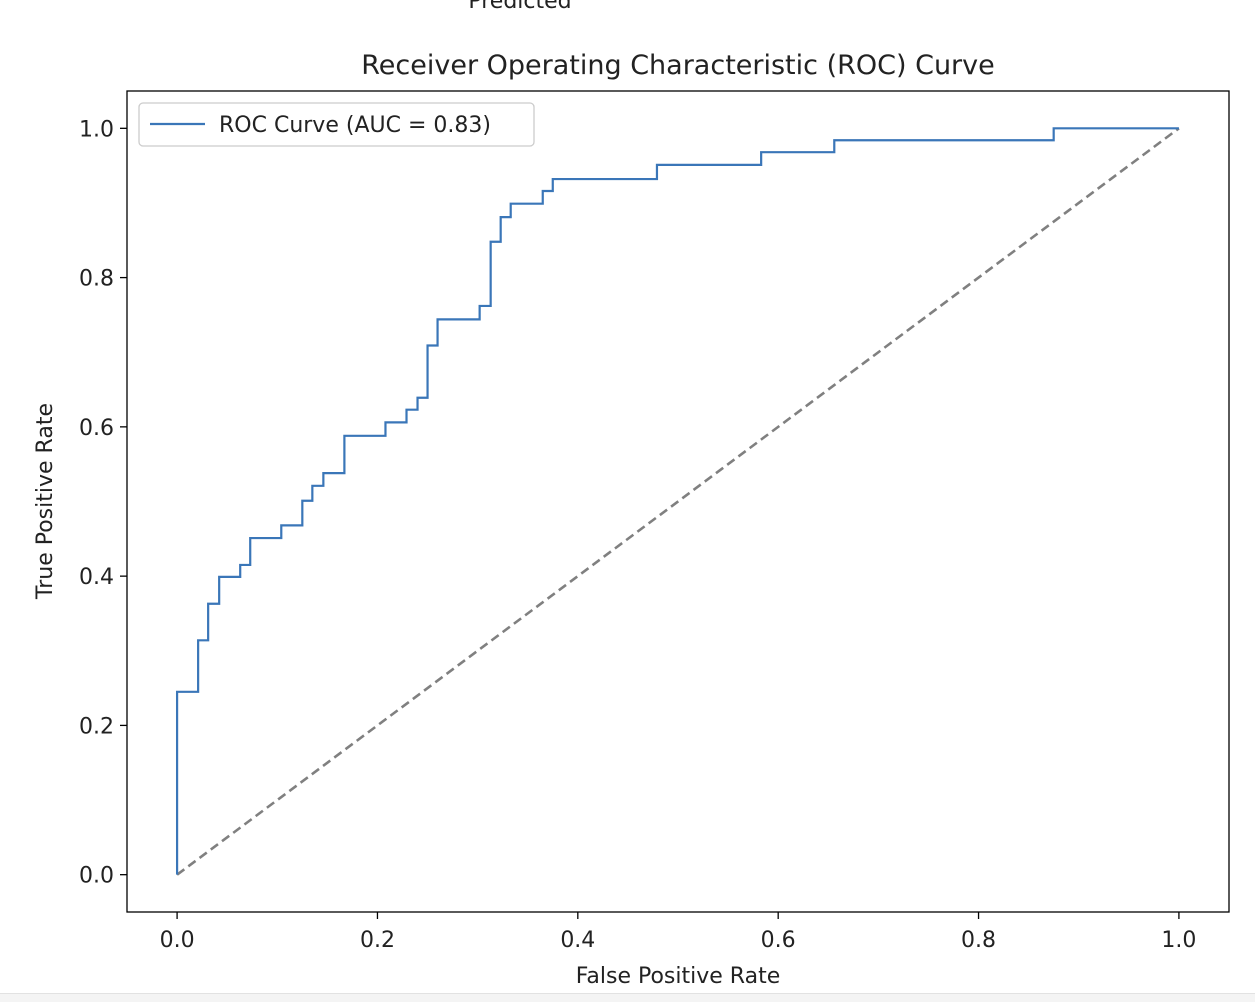 This screenshot has height=1002, width=1255. I want to click on y-tick-label: 0.2, so click(96, 726).